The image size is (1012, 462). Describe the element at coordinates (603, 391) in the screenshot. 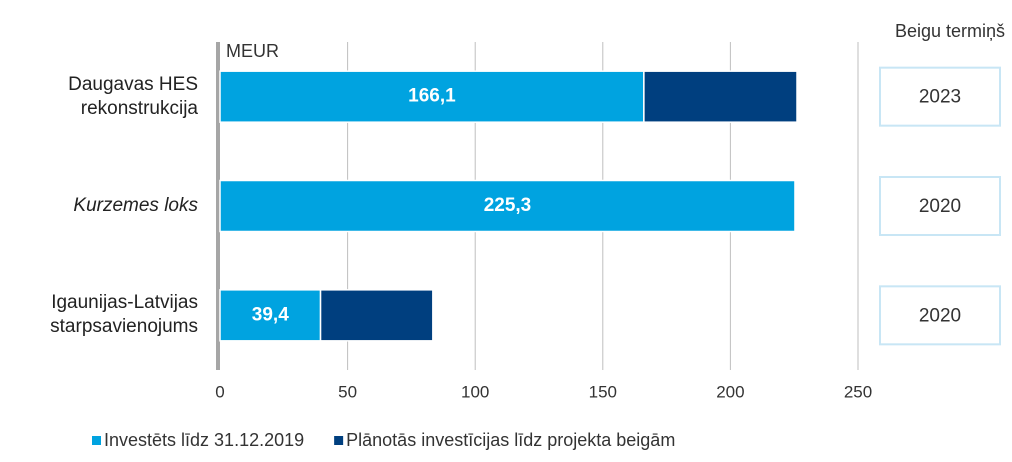

I see `x-tick-label: 150` at that location.